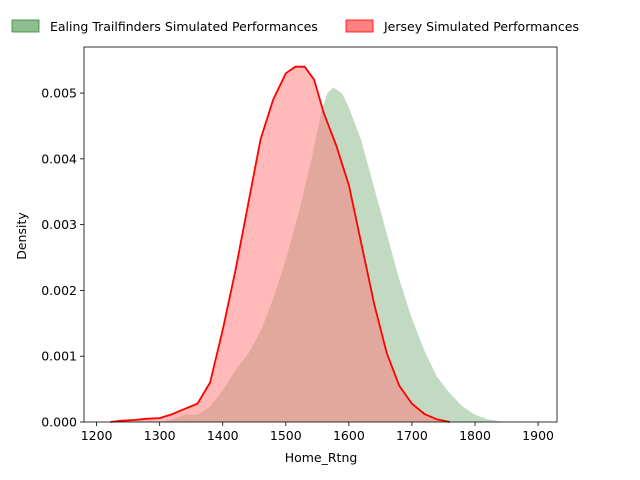  I want to click on y-tick-label: 0.003, so click(59, 224).